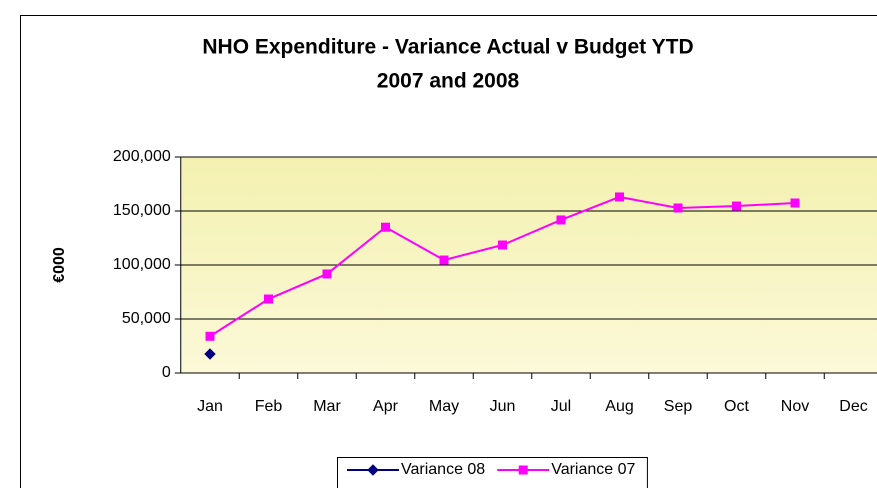 The image size is (877, 488). I want to click on x-tick-label: Mar, so click(327, 406).